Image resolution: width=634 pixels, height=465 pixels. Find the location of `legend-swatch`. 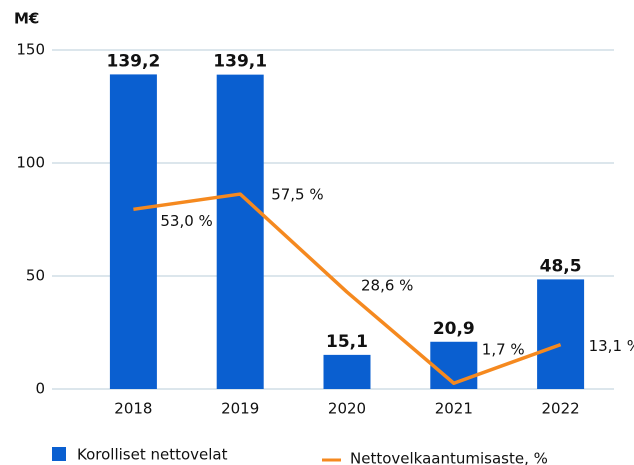

legend-swatch is located at coordinates (59, 454).